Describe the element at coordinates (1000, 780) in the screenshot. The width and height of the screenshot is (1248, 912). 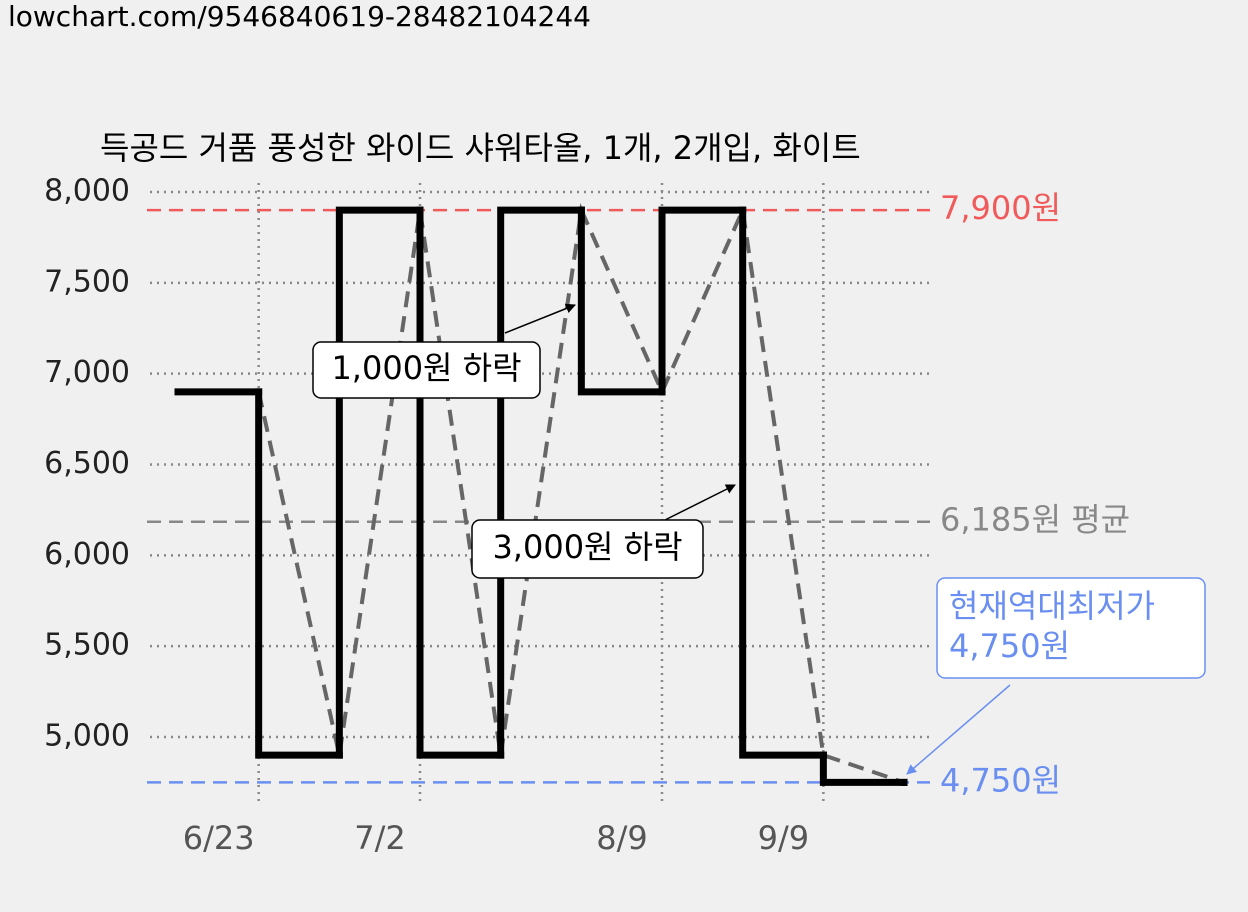
I see `reference-label: 4,750원` at that location.